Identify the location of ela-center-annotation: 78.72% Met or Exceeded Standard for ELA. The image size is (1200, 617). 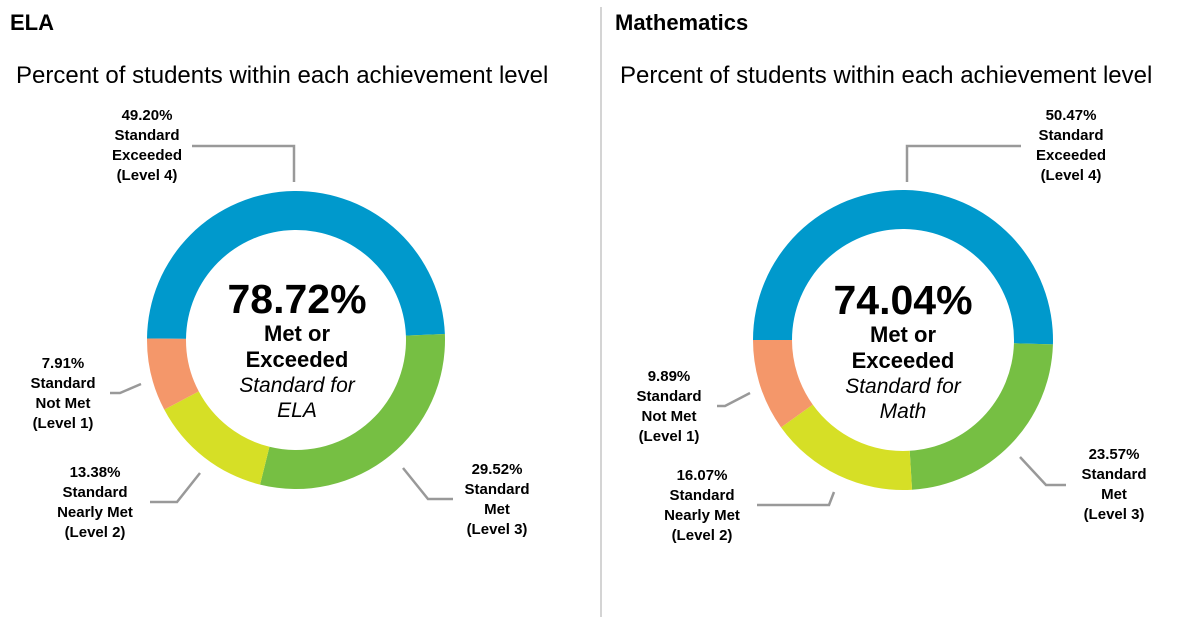
(297, 350).